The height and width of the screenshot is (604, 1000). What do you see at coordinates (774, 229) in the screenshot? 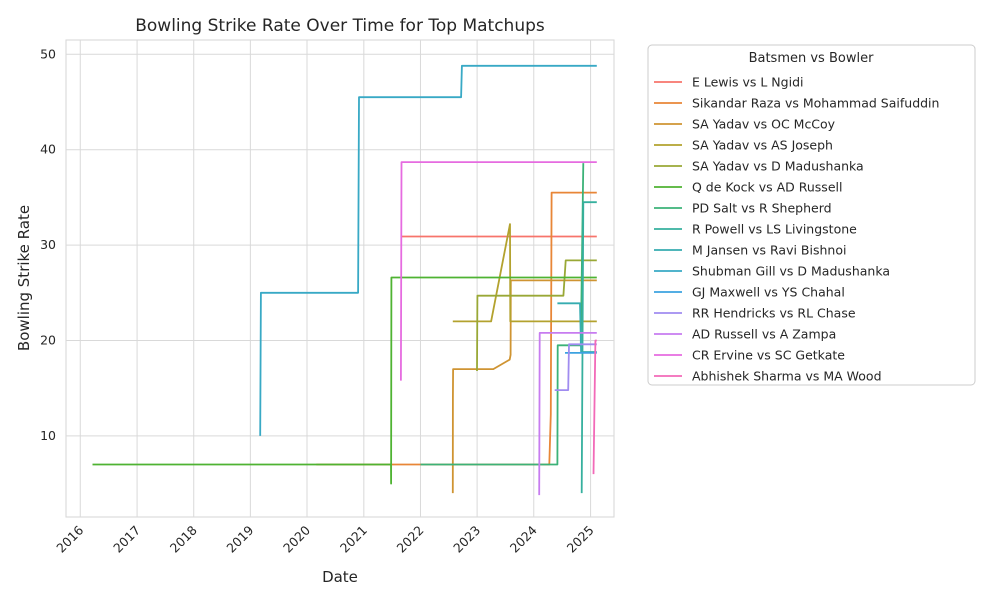
I see `legend-label: R Powell vs LS Livingstone` at bounding box center [774, 229].